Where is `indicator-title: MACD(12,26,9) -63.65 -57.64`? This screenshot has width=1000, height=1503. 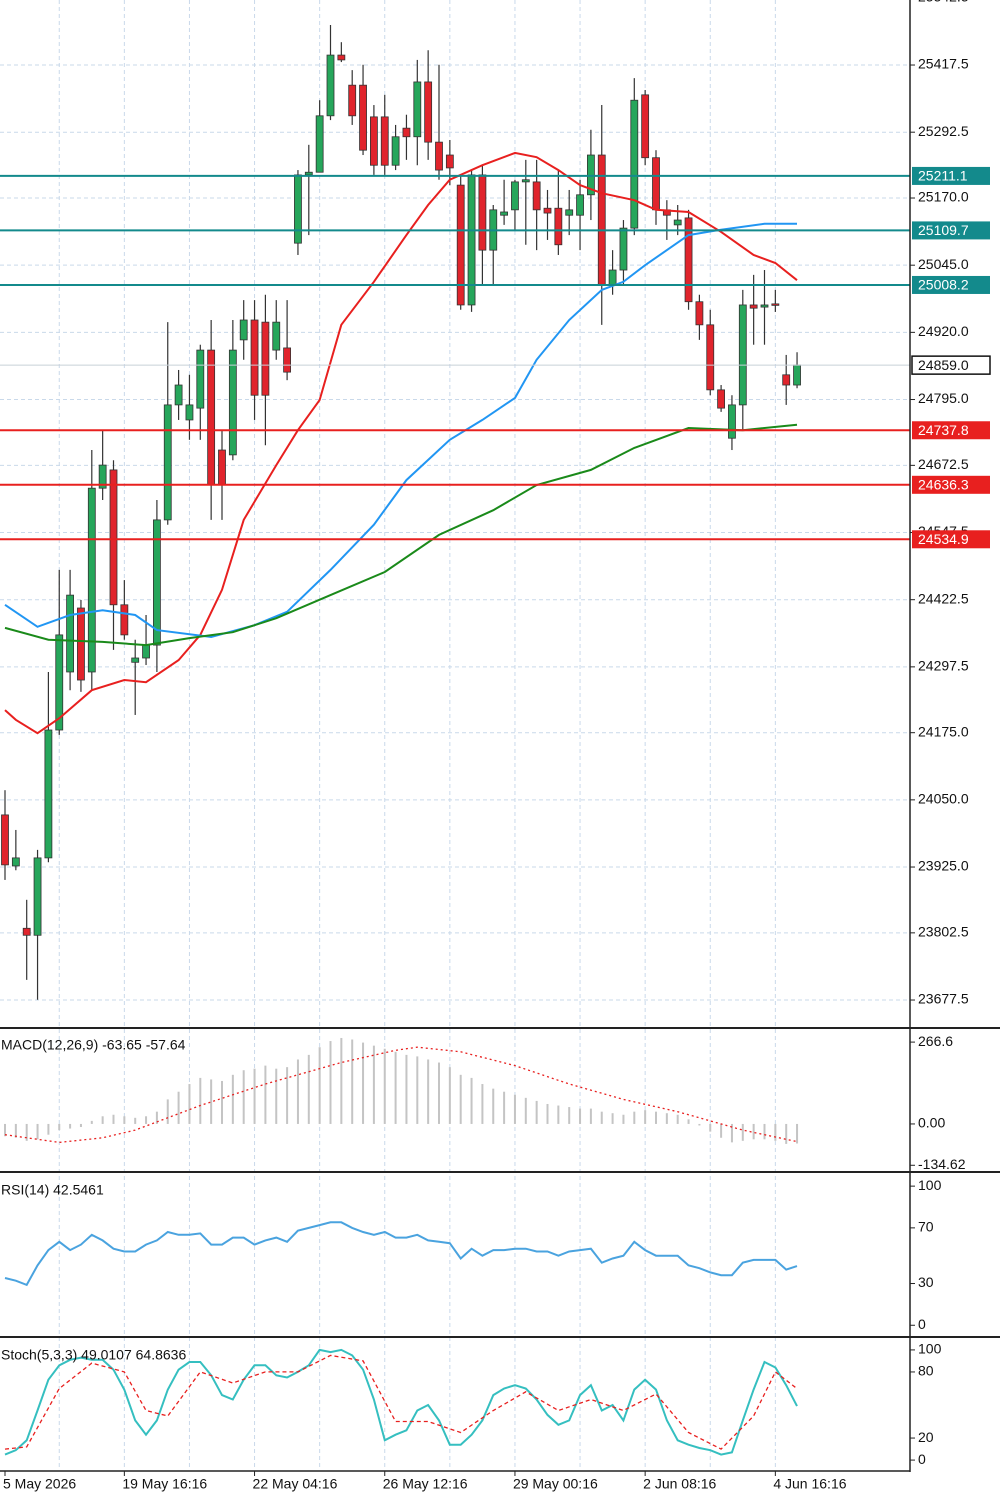
indicator-title: MACD(12,26,9) -63.65 -57.64 is located at coordinates (93, 1045).